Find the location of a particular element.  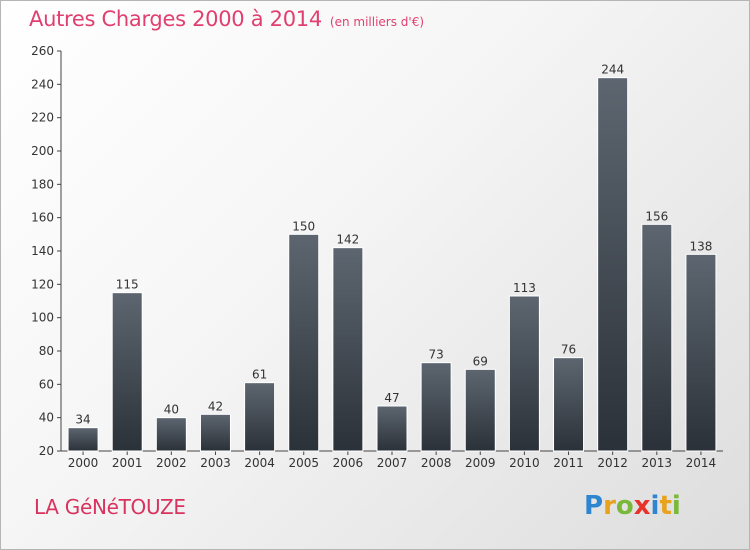

y-tick-label: 160 is located at coordinates (42, 218).